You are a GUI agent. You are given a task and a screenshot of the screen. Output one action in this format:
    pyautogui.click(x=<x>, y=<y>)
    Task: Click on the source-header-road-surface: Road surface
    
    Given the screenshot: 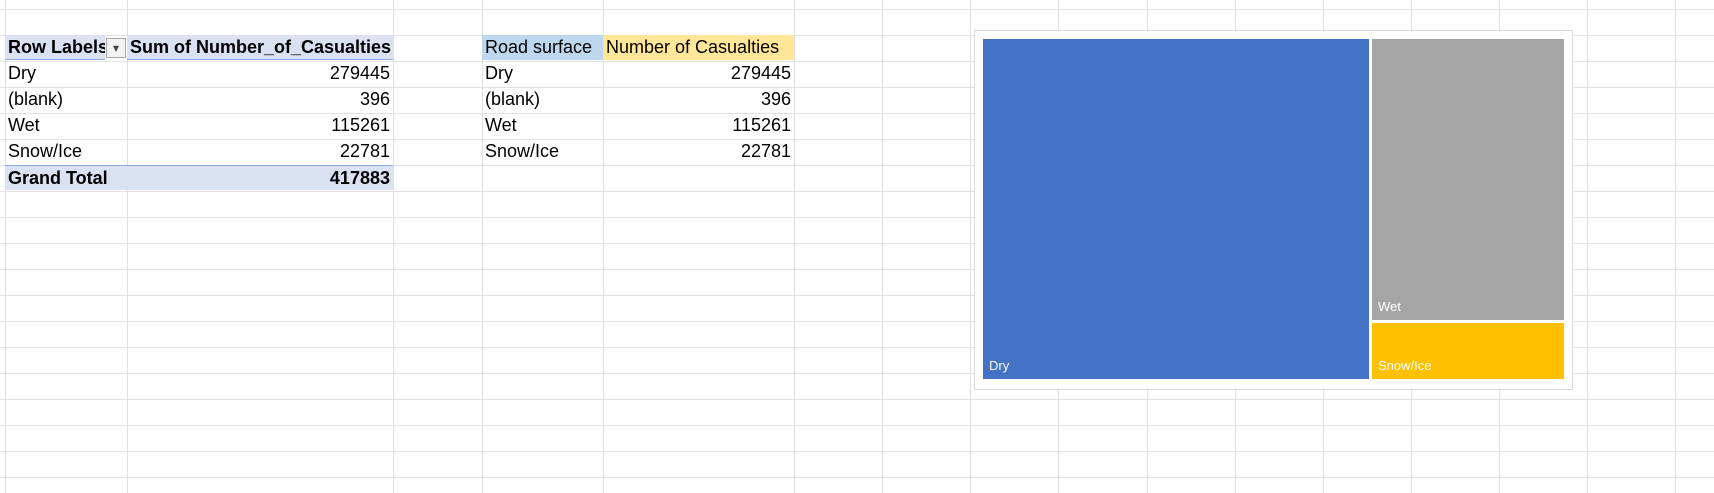 What is the action you would take?
    pyautogui.click(x=542, y=47)
    